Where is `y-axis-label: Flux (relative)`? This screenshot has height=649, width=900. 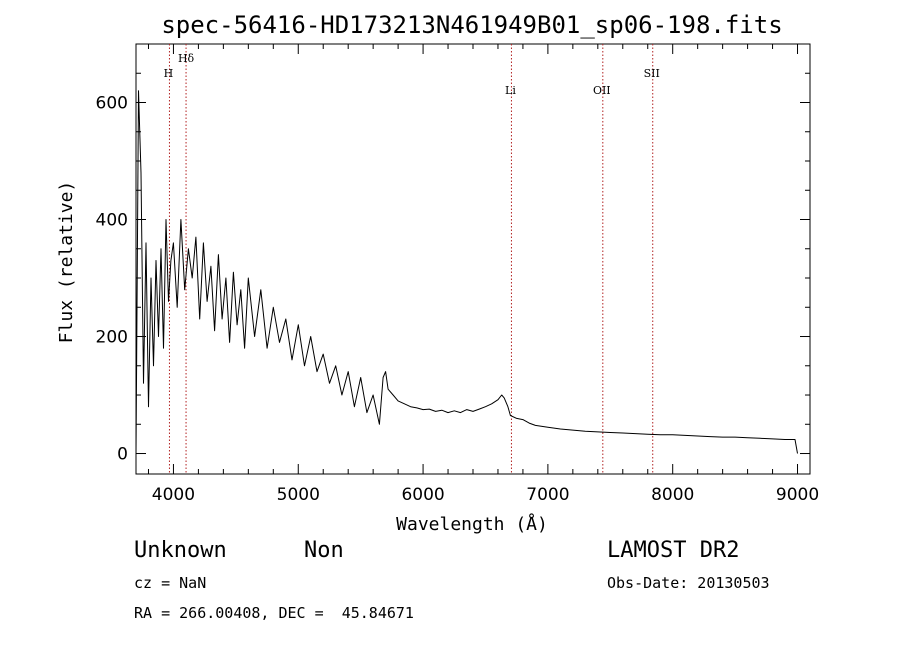
y-axis-label: Flux (relative) is located at coordinates (66, 262).